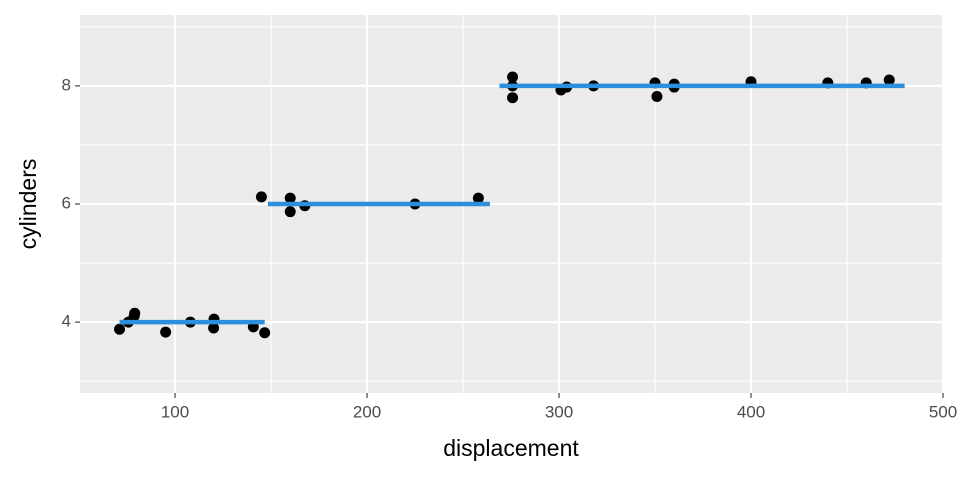 Image resolution: width=960 pixels, height=480 pixels. What do you see at coordinates (559, 411) in the screenshot?
I see `x-tick-label: 300` at bounding box center [559, 411].